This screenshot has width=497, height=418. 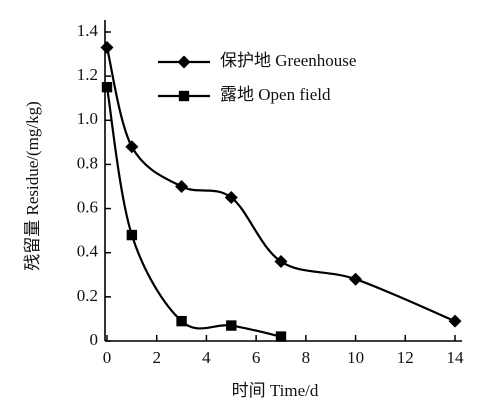 What do you see at coordinates (156, 357) in the screenshot?
I see `x-tick-label: 2` at bounding box center [156, 357].